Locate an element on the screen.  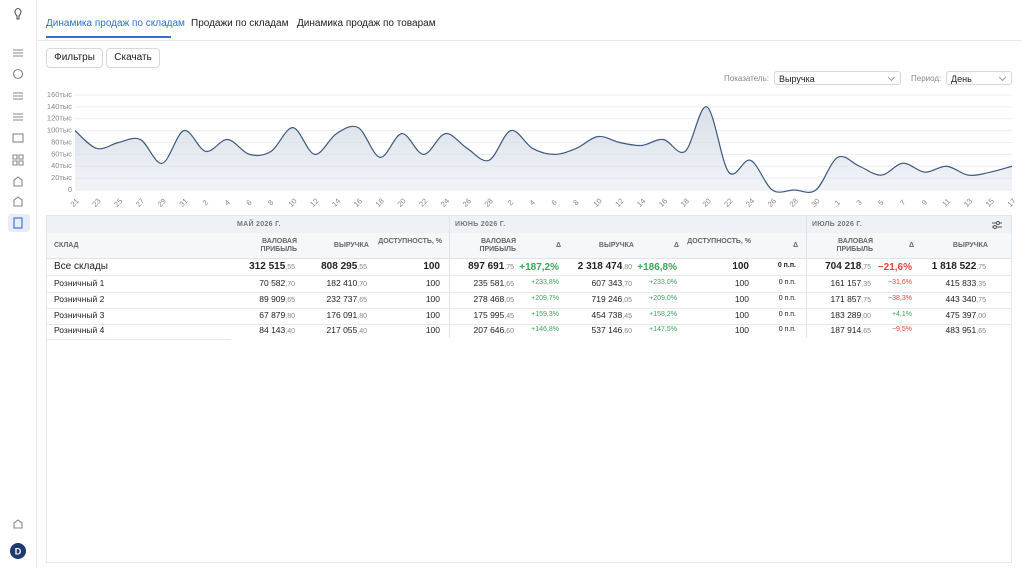
cell: +158,2% is located at coordinates (663, 314).